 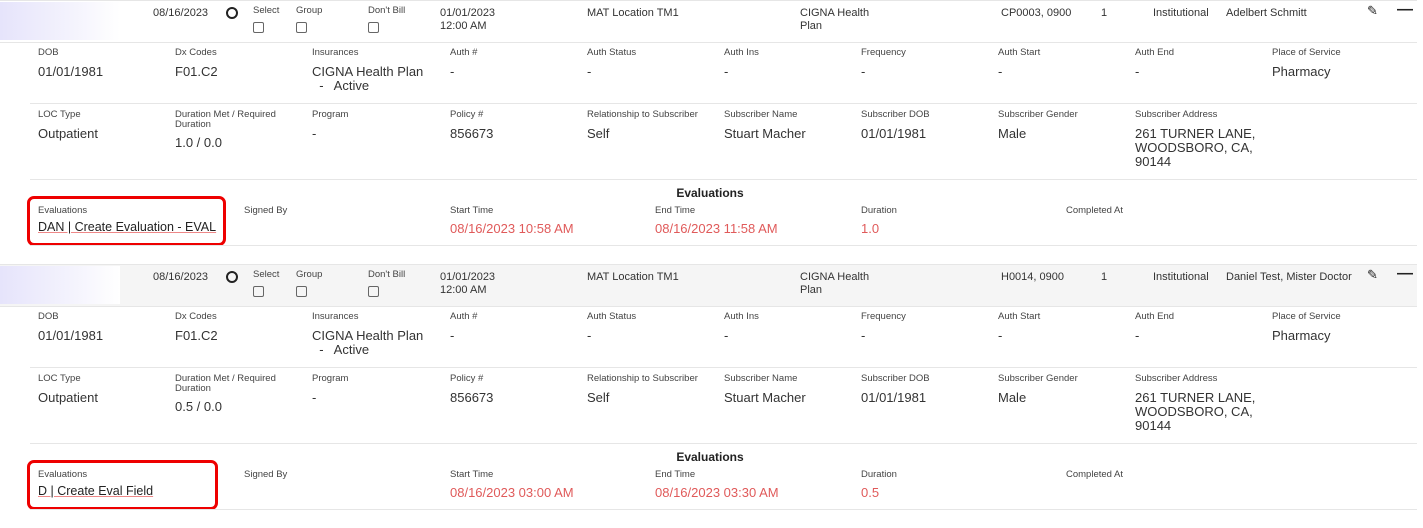 I want to click on detail-value: Self, so click(x=598, y=397).